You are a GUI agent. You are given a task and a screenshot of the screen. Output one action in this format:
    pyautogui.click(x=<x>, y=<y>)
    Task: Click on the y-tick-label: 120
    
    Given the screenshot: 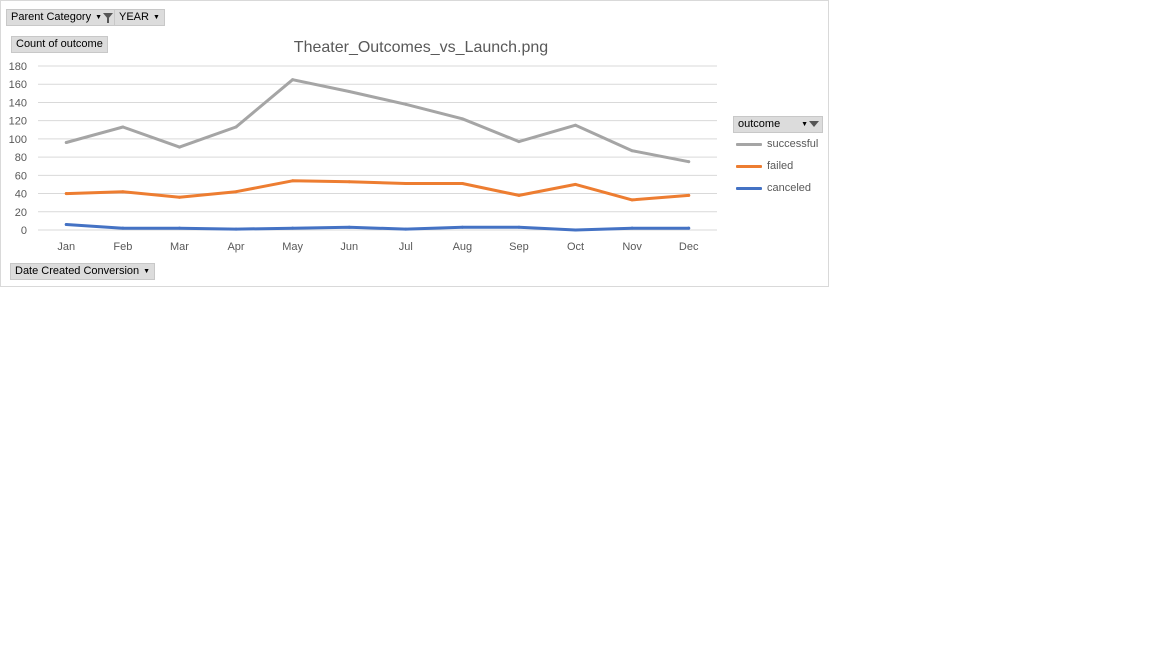 What is the action you would take?
    pyautogui.click(x=18, y=122)
    